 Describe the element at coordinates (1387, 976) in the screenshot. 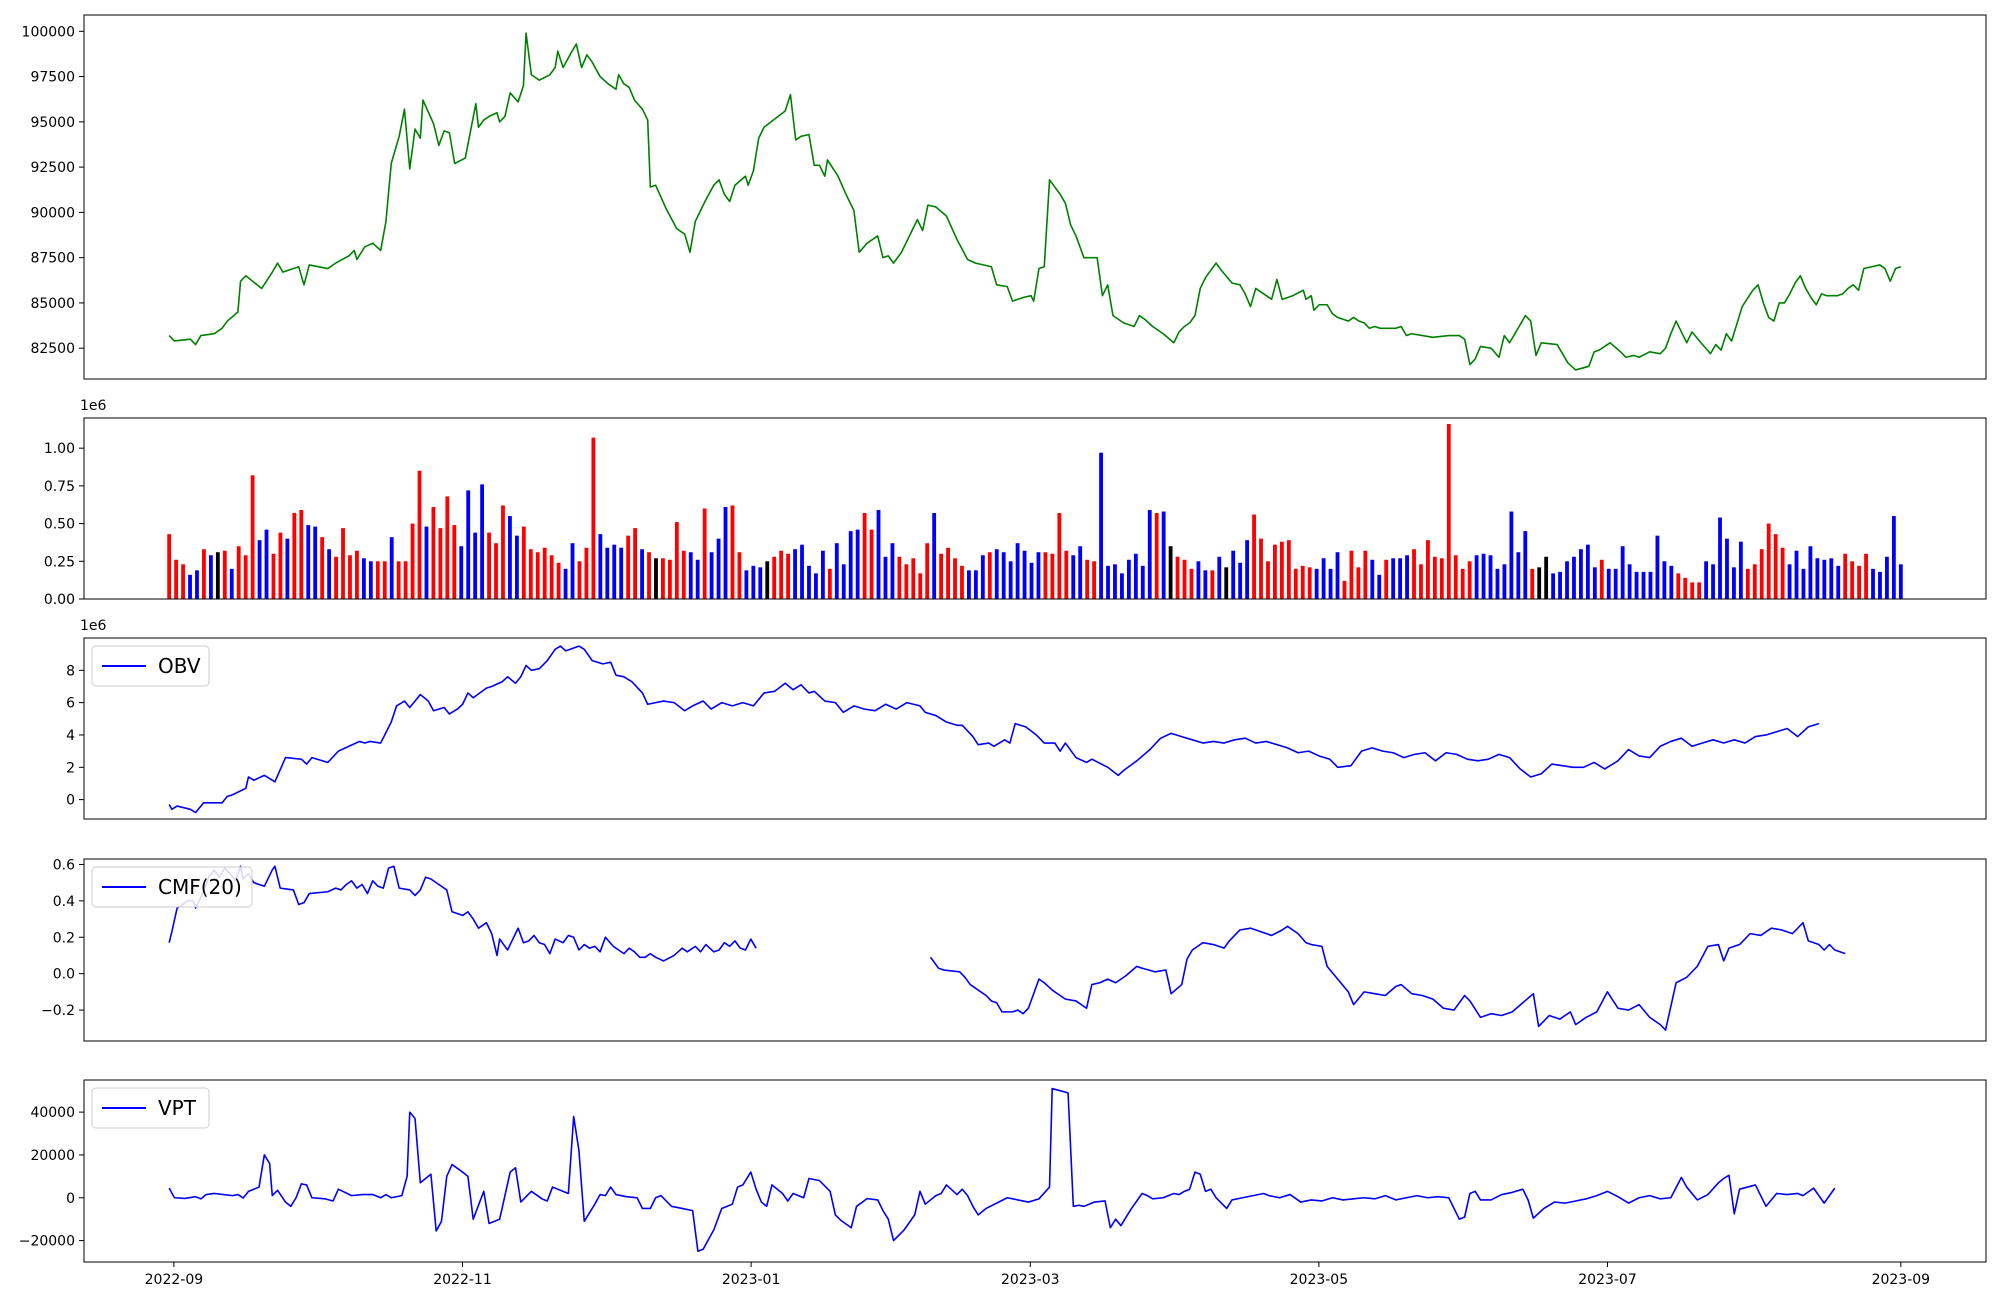

I see `cmf-line` at that location.